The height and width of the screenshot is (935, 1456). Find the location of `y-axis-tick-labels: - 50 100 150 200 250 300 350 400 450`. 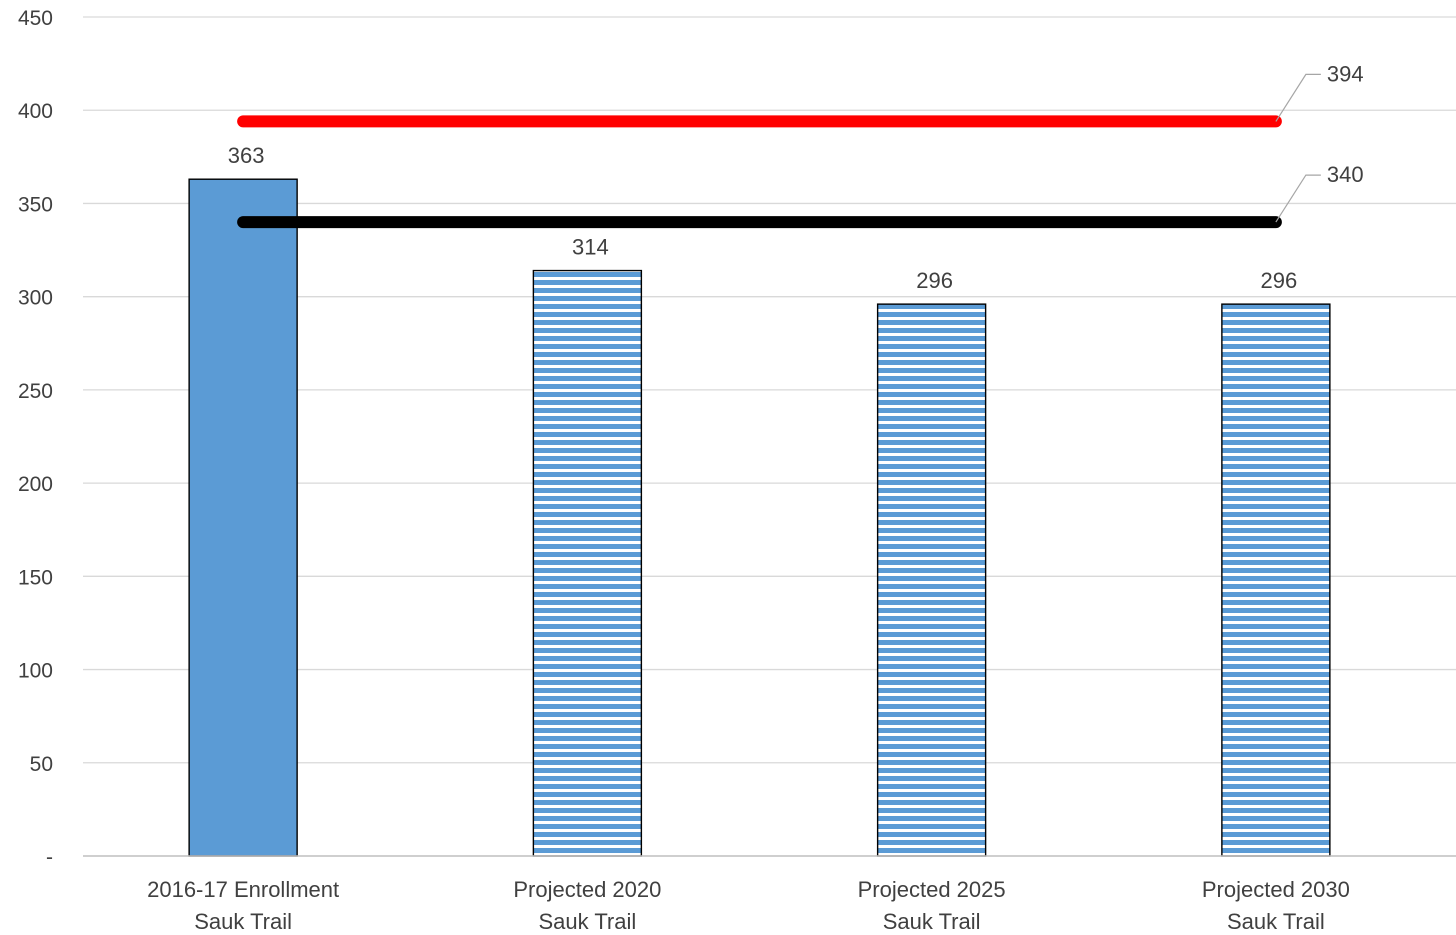

y-axis-tick-labels: - 50 100 150 200 250 300 350 400 450 is located at coordinates (35, 438).